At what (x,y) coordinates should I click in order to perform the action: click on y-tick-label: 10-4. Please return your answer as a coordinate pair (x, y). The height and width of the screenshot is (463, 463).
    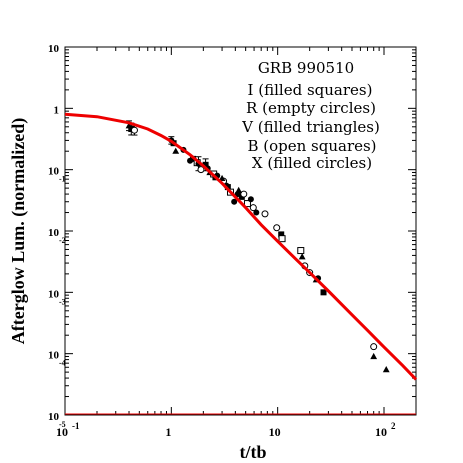
    Looking at the image, I should click on (57, 359).